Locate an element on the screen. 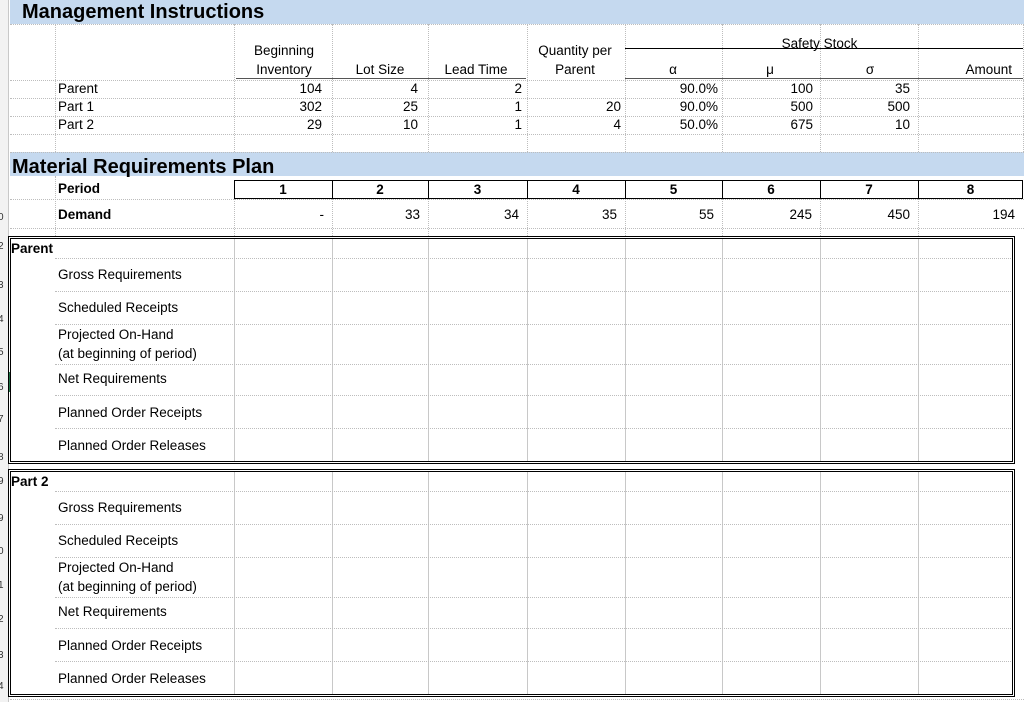 The height and width of the screenshot is (702, 1024). mu-cell: 100 is located at coordinates (801, 88).